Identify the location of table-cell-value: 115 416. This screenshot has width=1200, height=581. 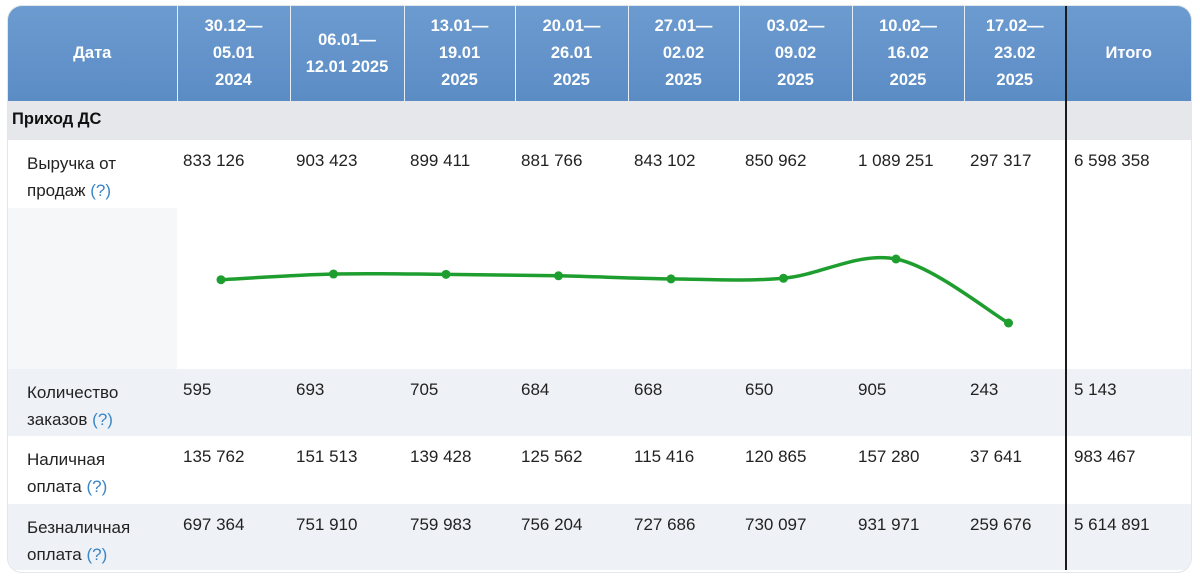
(683, 470).